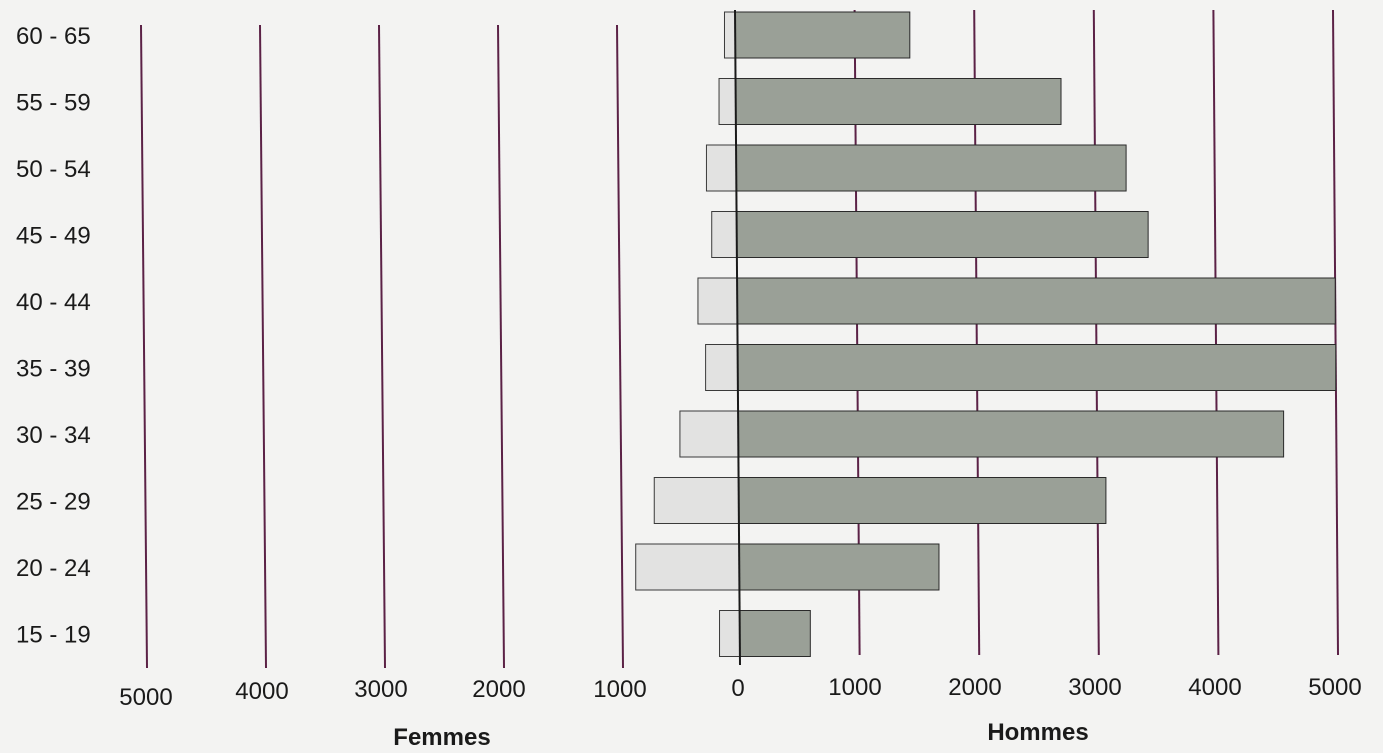 The image size is (1383, 753). I want to click on category-label: 15 - 19, so click(53, 635).